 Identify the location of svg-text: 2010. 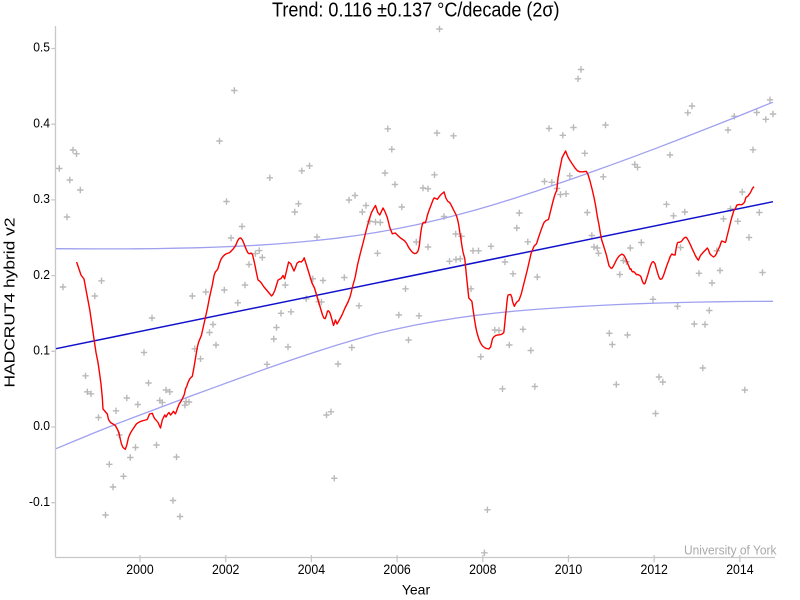
(569, 569).